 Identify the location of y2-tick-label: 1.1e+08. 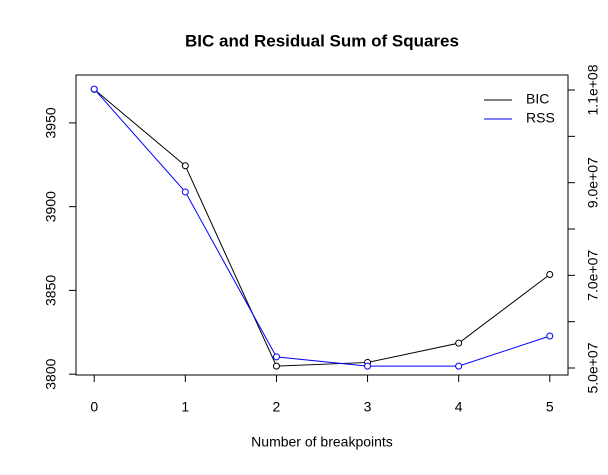
(593, 89).